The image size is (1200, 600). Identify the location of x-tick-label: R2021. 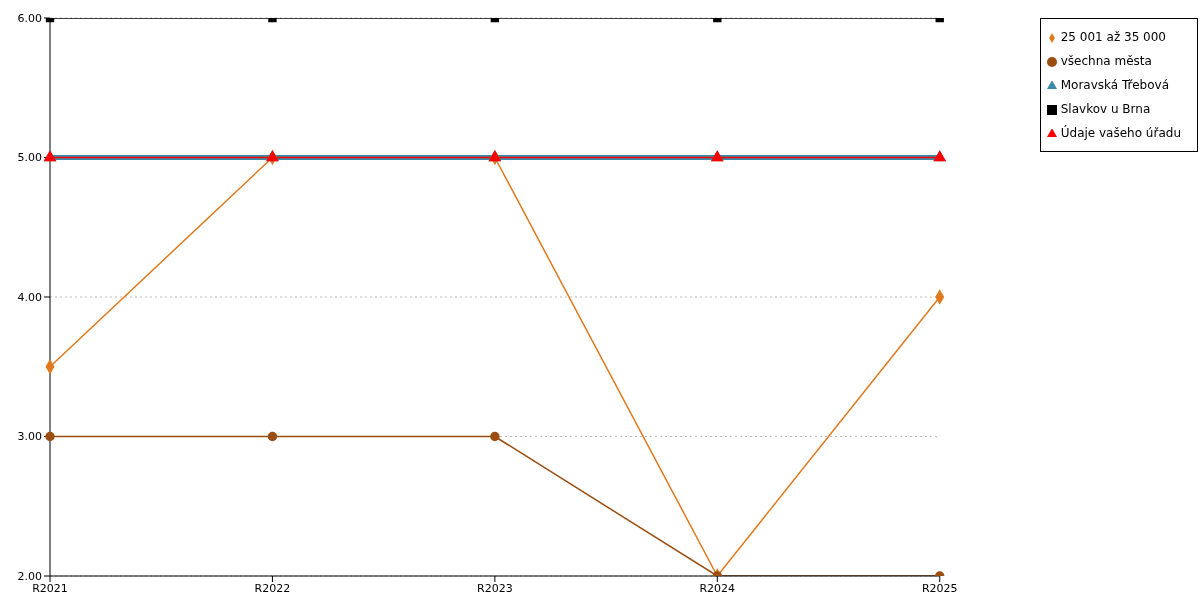
(50, 588).